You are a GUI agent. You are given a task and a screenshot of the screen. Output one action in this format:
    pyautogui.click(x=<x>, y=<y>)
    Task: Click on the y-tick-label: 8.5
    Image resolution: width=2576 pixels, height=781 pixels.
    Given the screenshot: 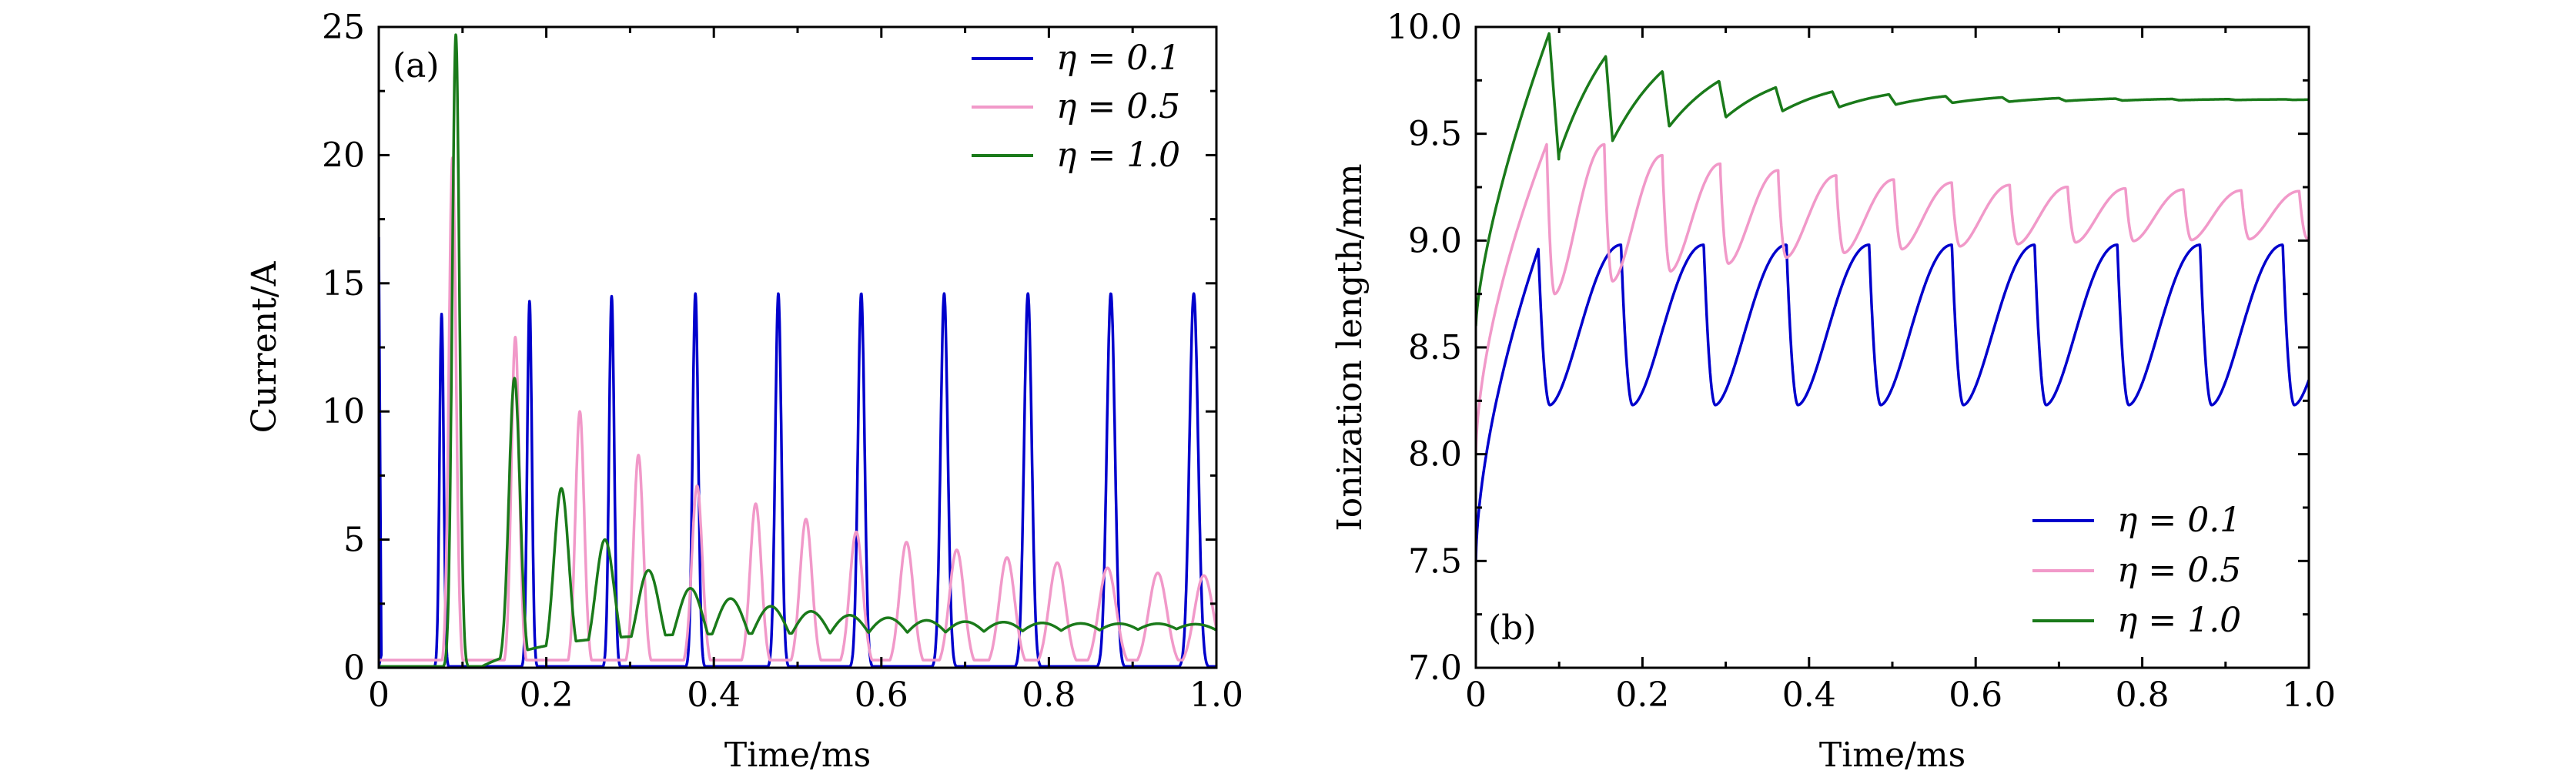 What is the action you would take?
    pyautogui.click(x=1435, y=348)
    